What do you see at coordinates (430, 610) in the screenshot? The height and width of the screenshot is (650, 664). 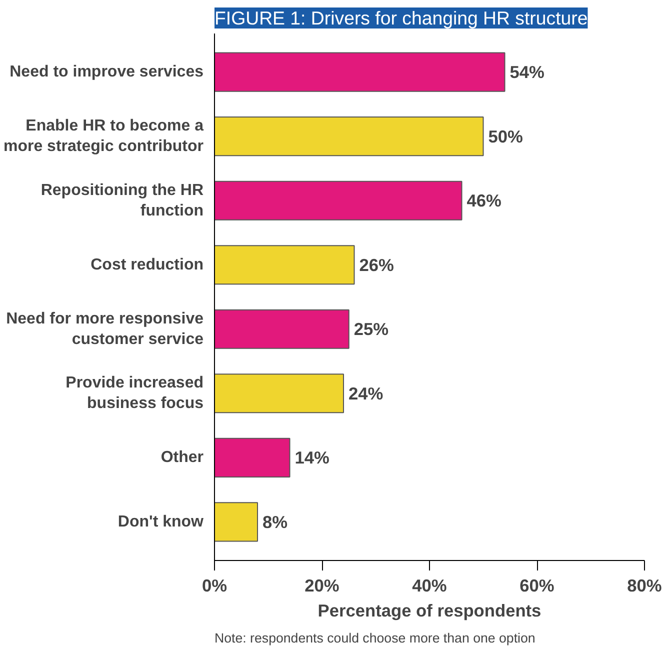 I see `x-axis-title: Percentage of respondents` at bounding box center [430, 610].